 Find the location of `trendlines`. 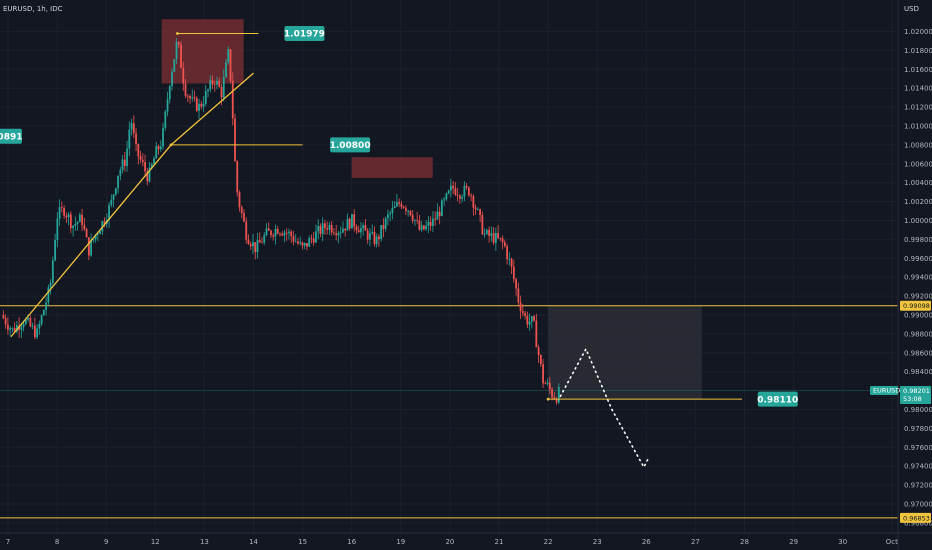

trendlines is located at coordinates (132, 205).